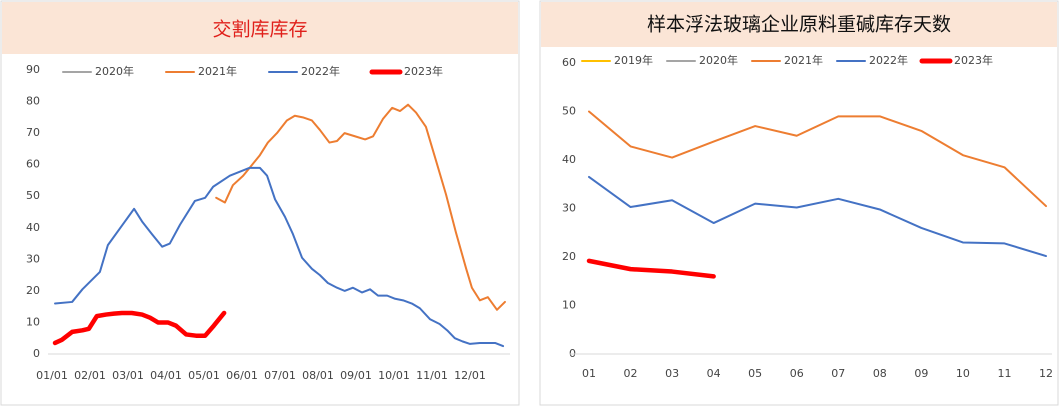 The width and height of the screenshot is (1059, 411). Describe the element at coordinates (356, 375) in the screenshot. I see `x-tick-label: 09/01` at that location.